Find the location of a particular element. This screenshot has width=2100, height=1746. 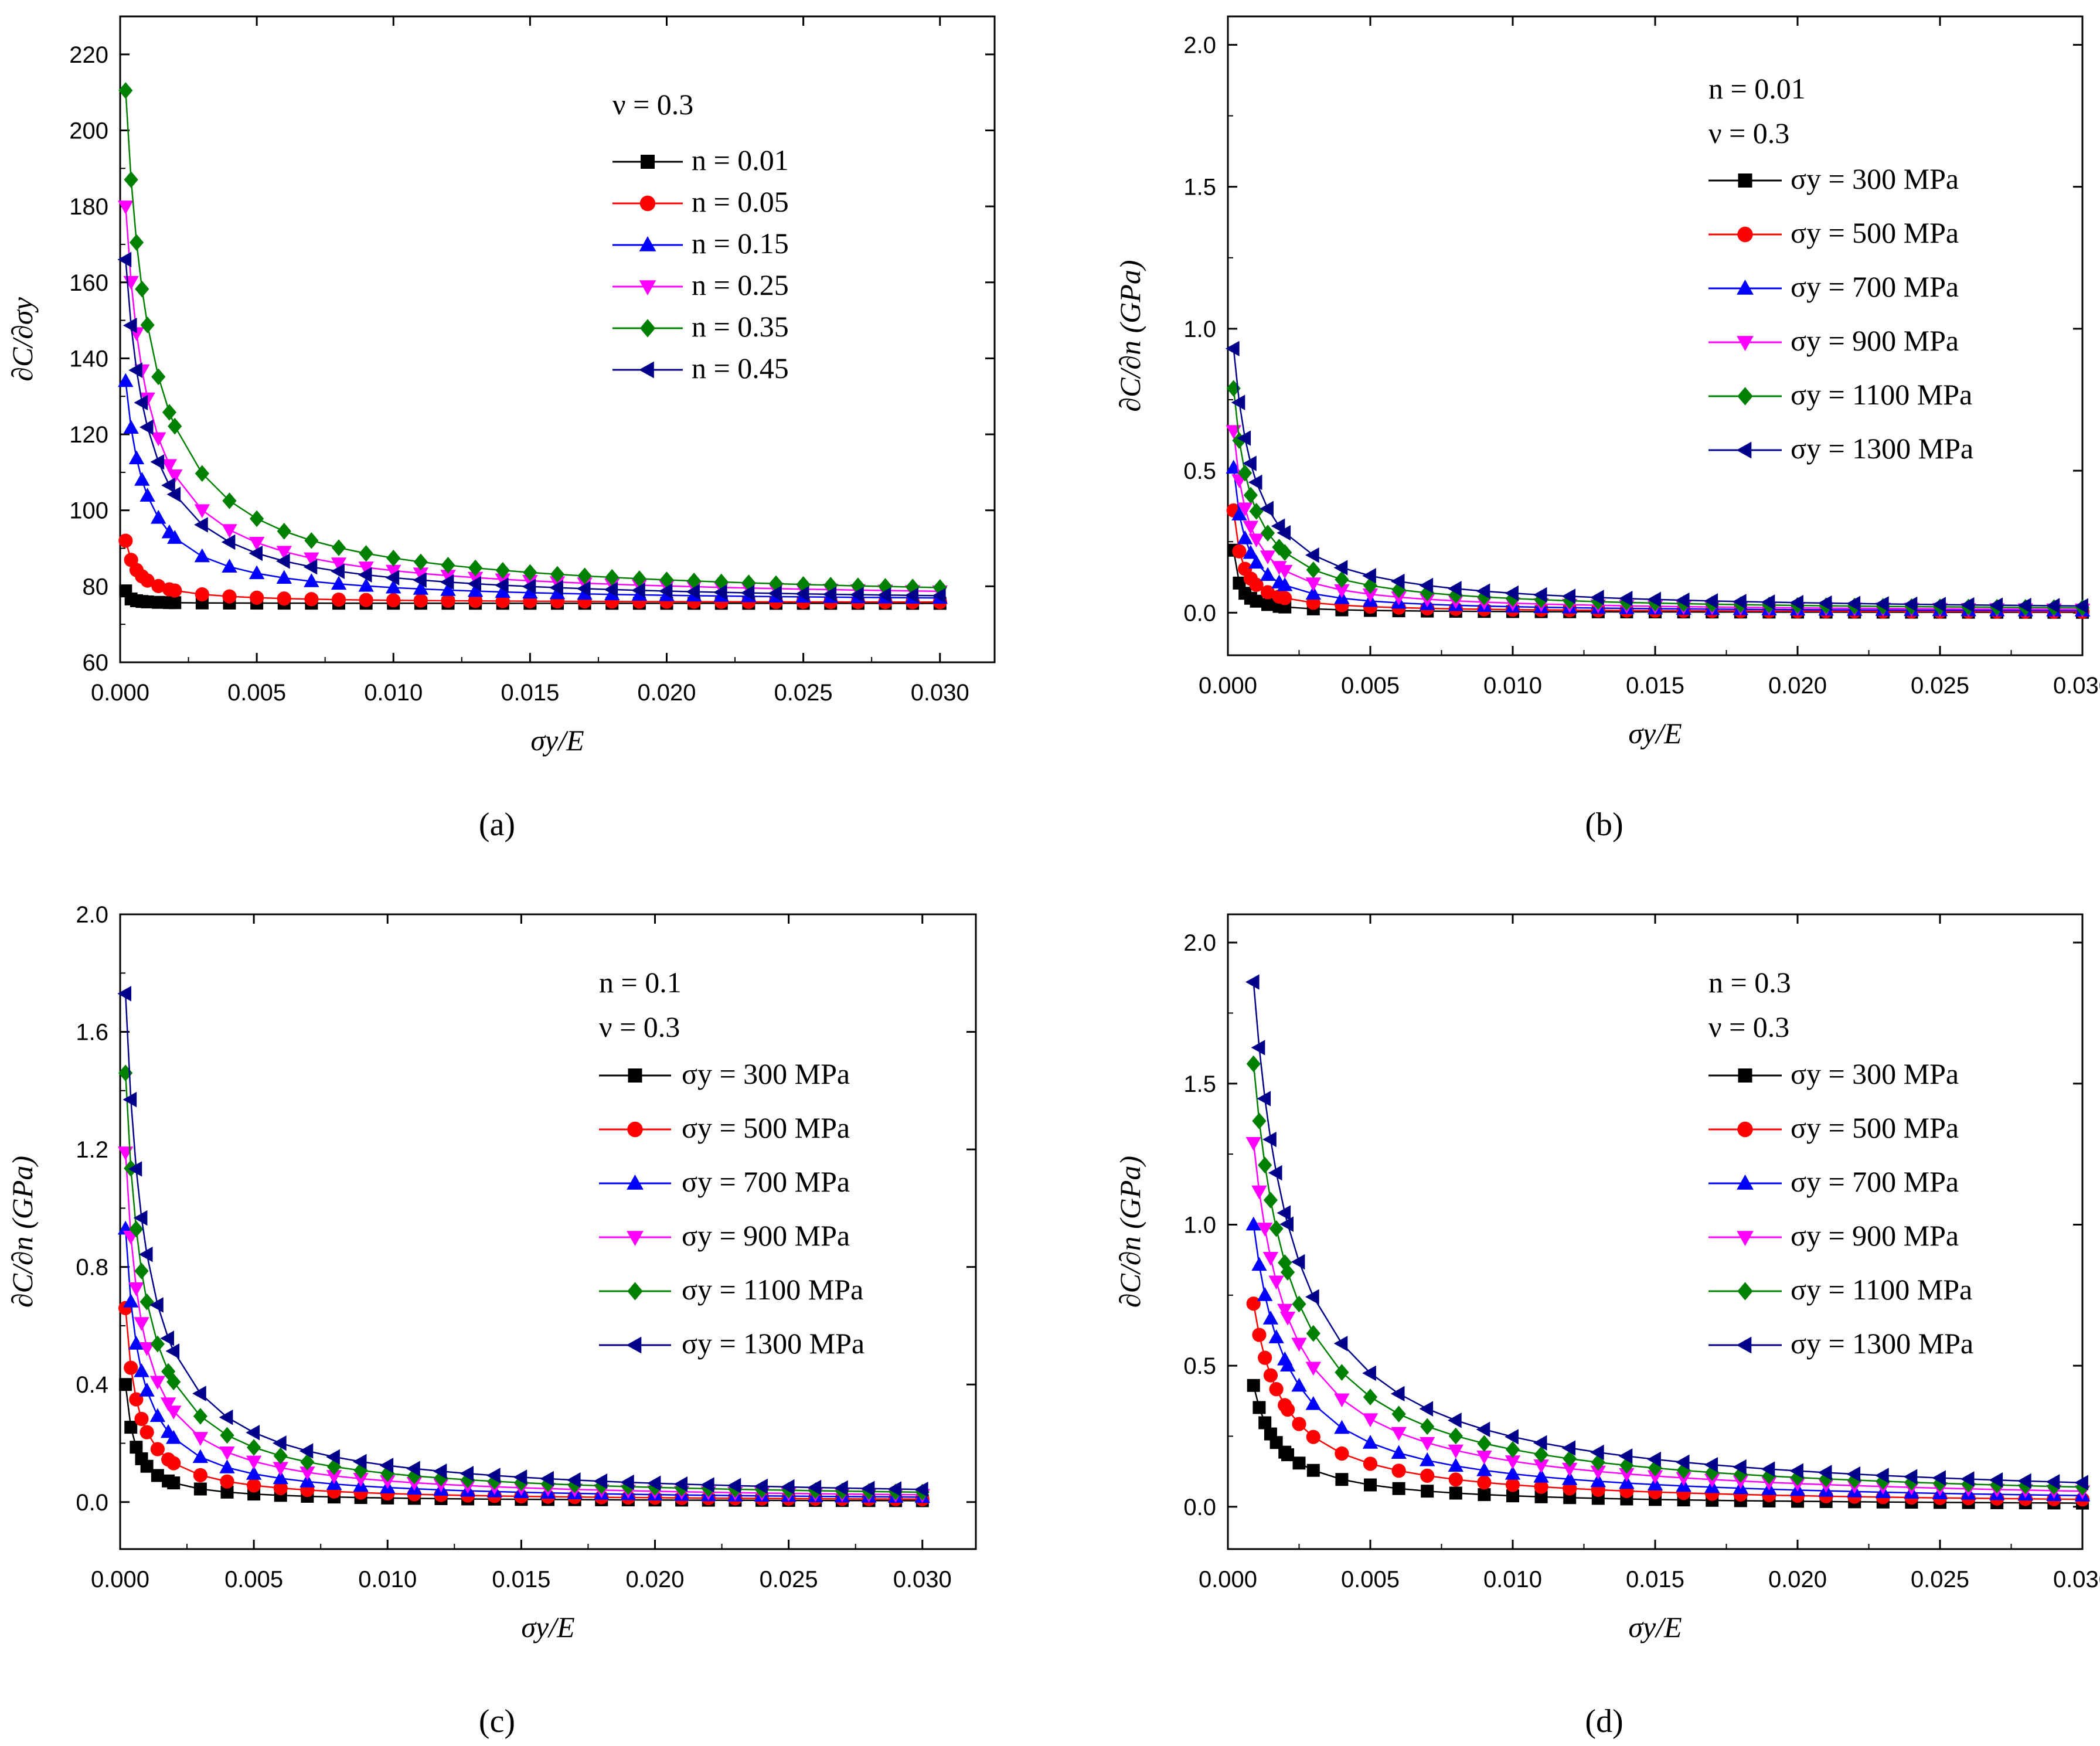

y-tick-label: 0.5 is located at coordinates (1200, 1366).